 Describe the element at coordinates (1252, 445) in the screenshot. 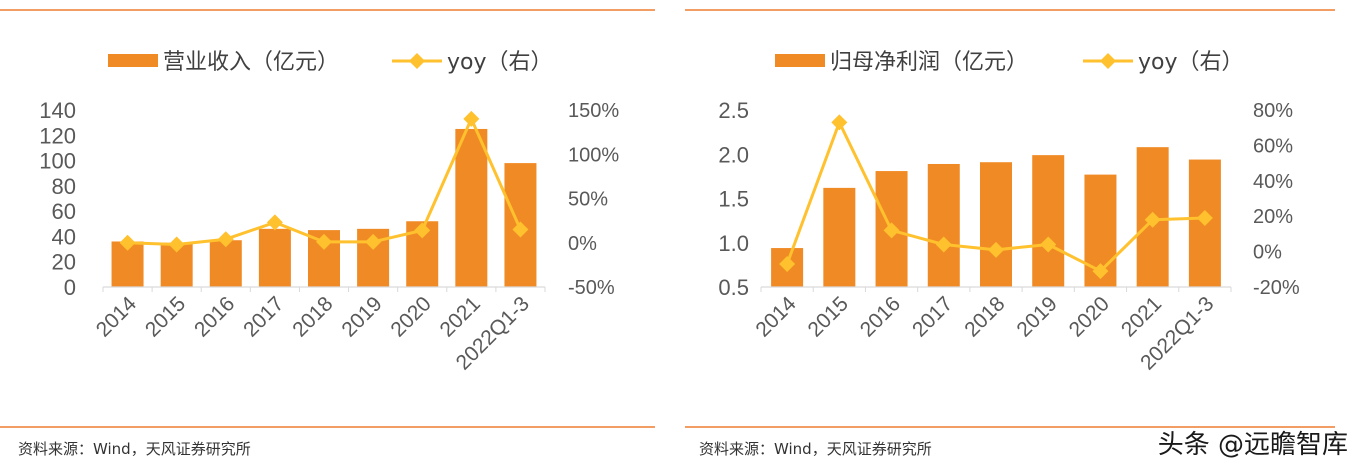

I see `watermark: 头条 @远瞻智库` at that location.